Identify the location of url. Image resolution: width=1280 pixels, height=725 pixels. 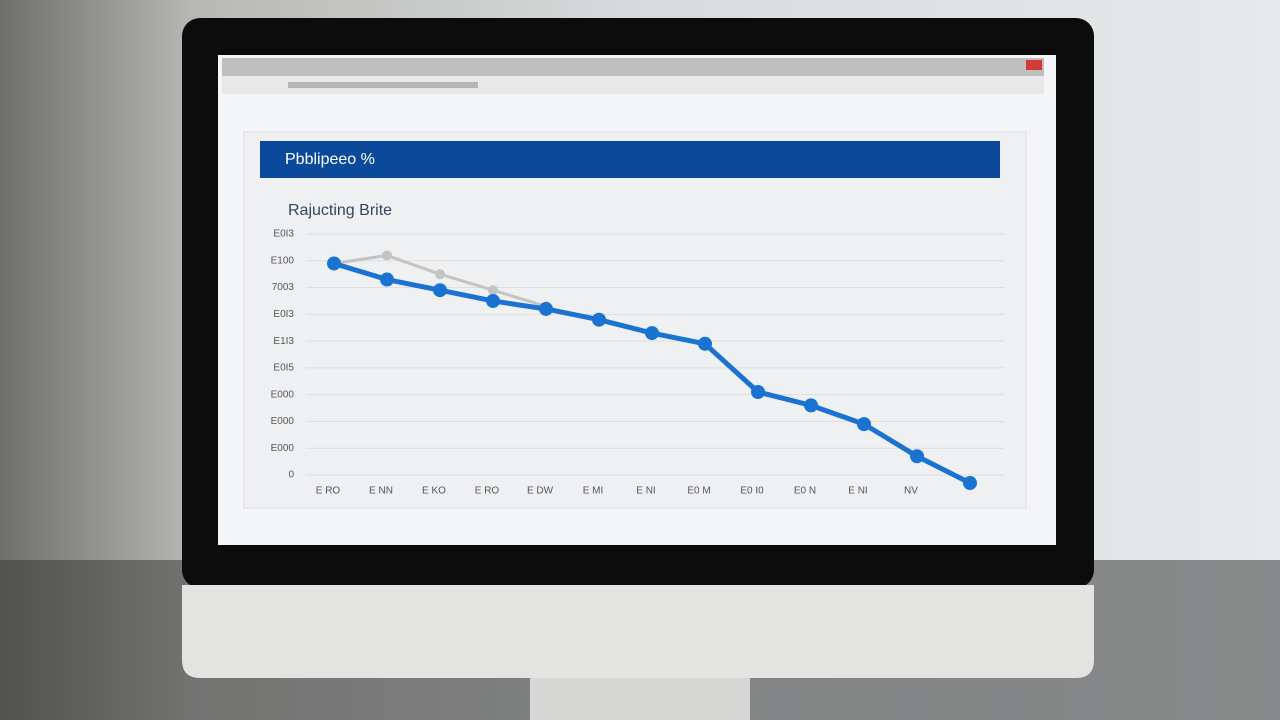
(383, 85).